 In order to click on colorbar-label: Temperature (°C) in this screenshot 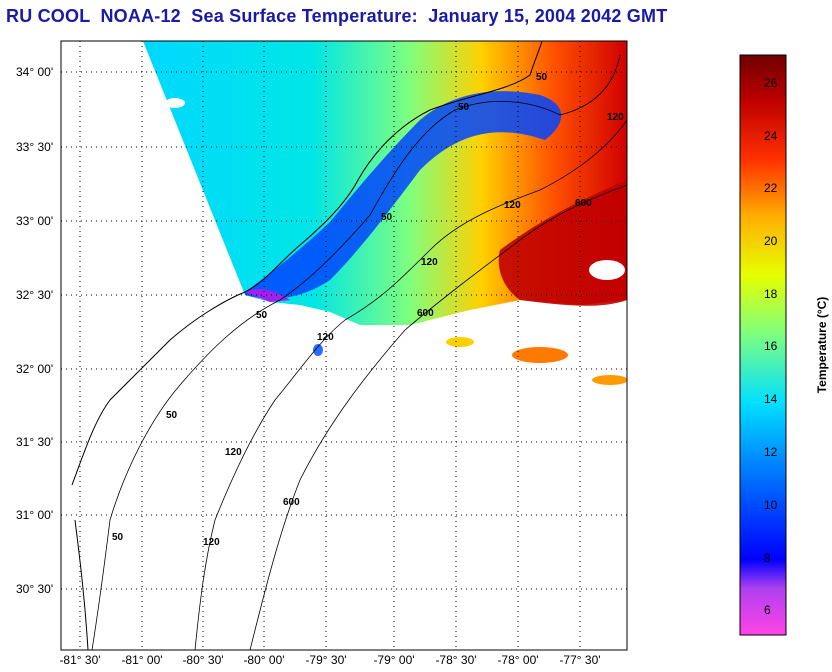, I will do `click(822, 345)`.